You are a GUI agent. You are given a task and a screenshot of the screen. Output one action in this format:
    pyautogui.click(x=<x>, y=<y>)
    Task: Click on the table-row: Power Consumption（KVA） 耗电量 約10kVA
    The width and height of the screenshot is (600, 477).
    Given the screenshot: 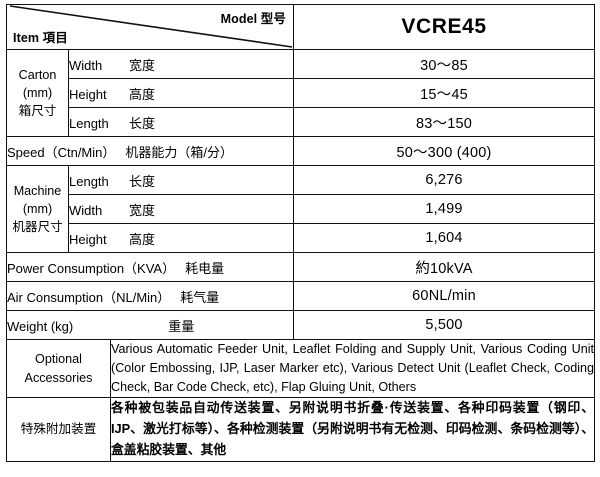 What is the action you would take?
    pyautogui.click(x=300, y=267)
    